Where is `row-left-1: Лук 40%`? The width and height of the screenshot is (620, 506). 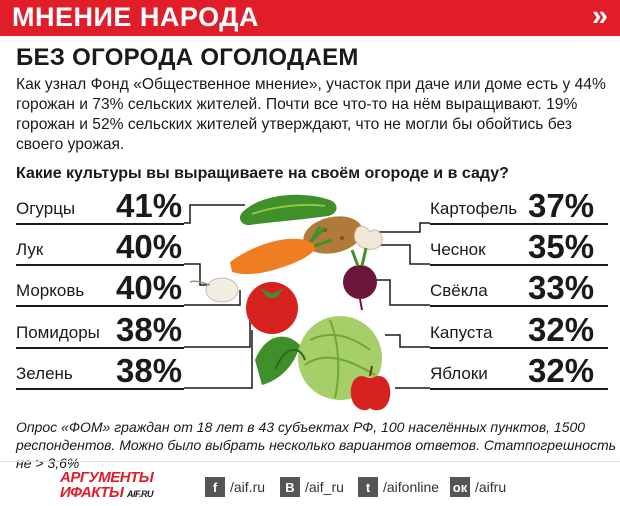 row-left-1: Лук 40% is located at coordinates (100, 246).